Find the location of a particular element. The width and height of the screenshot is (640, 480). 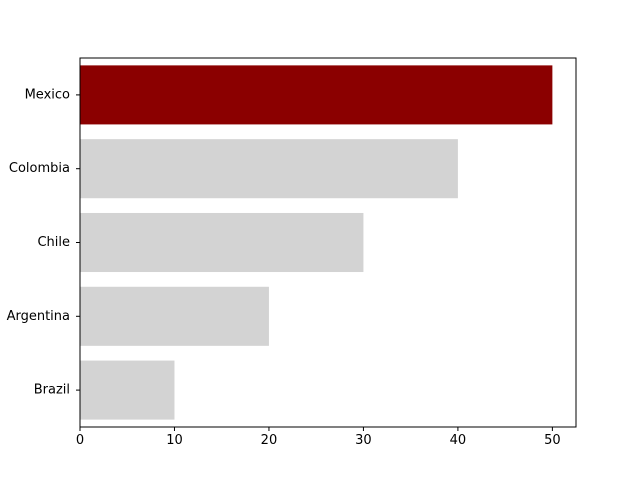

y-tick-label-chile: Chile is located at coordinates (53, 242).